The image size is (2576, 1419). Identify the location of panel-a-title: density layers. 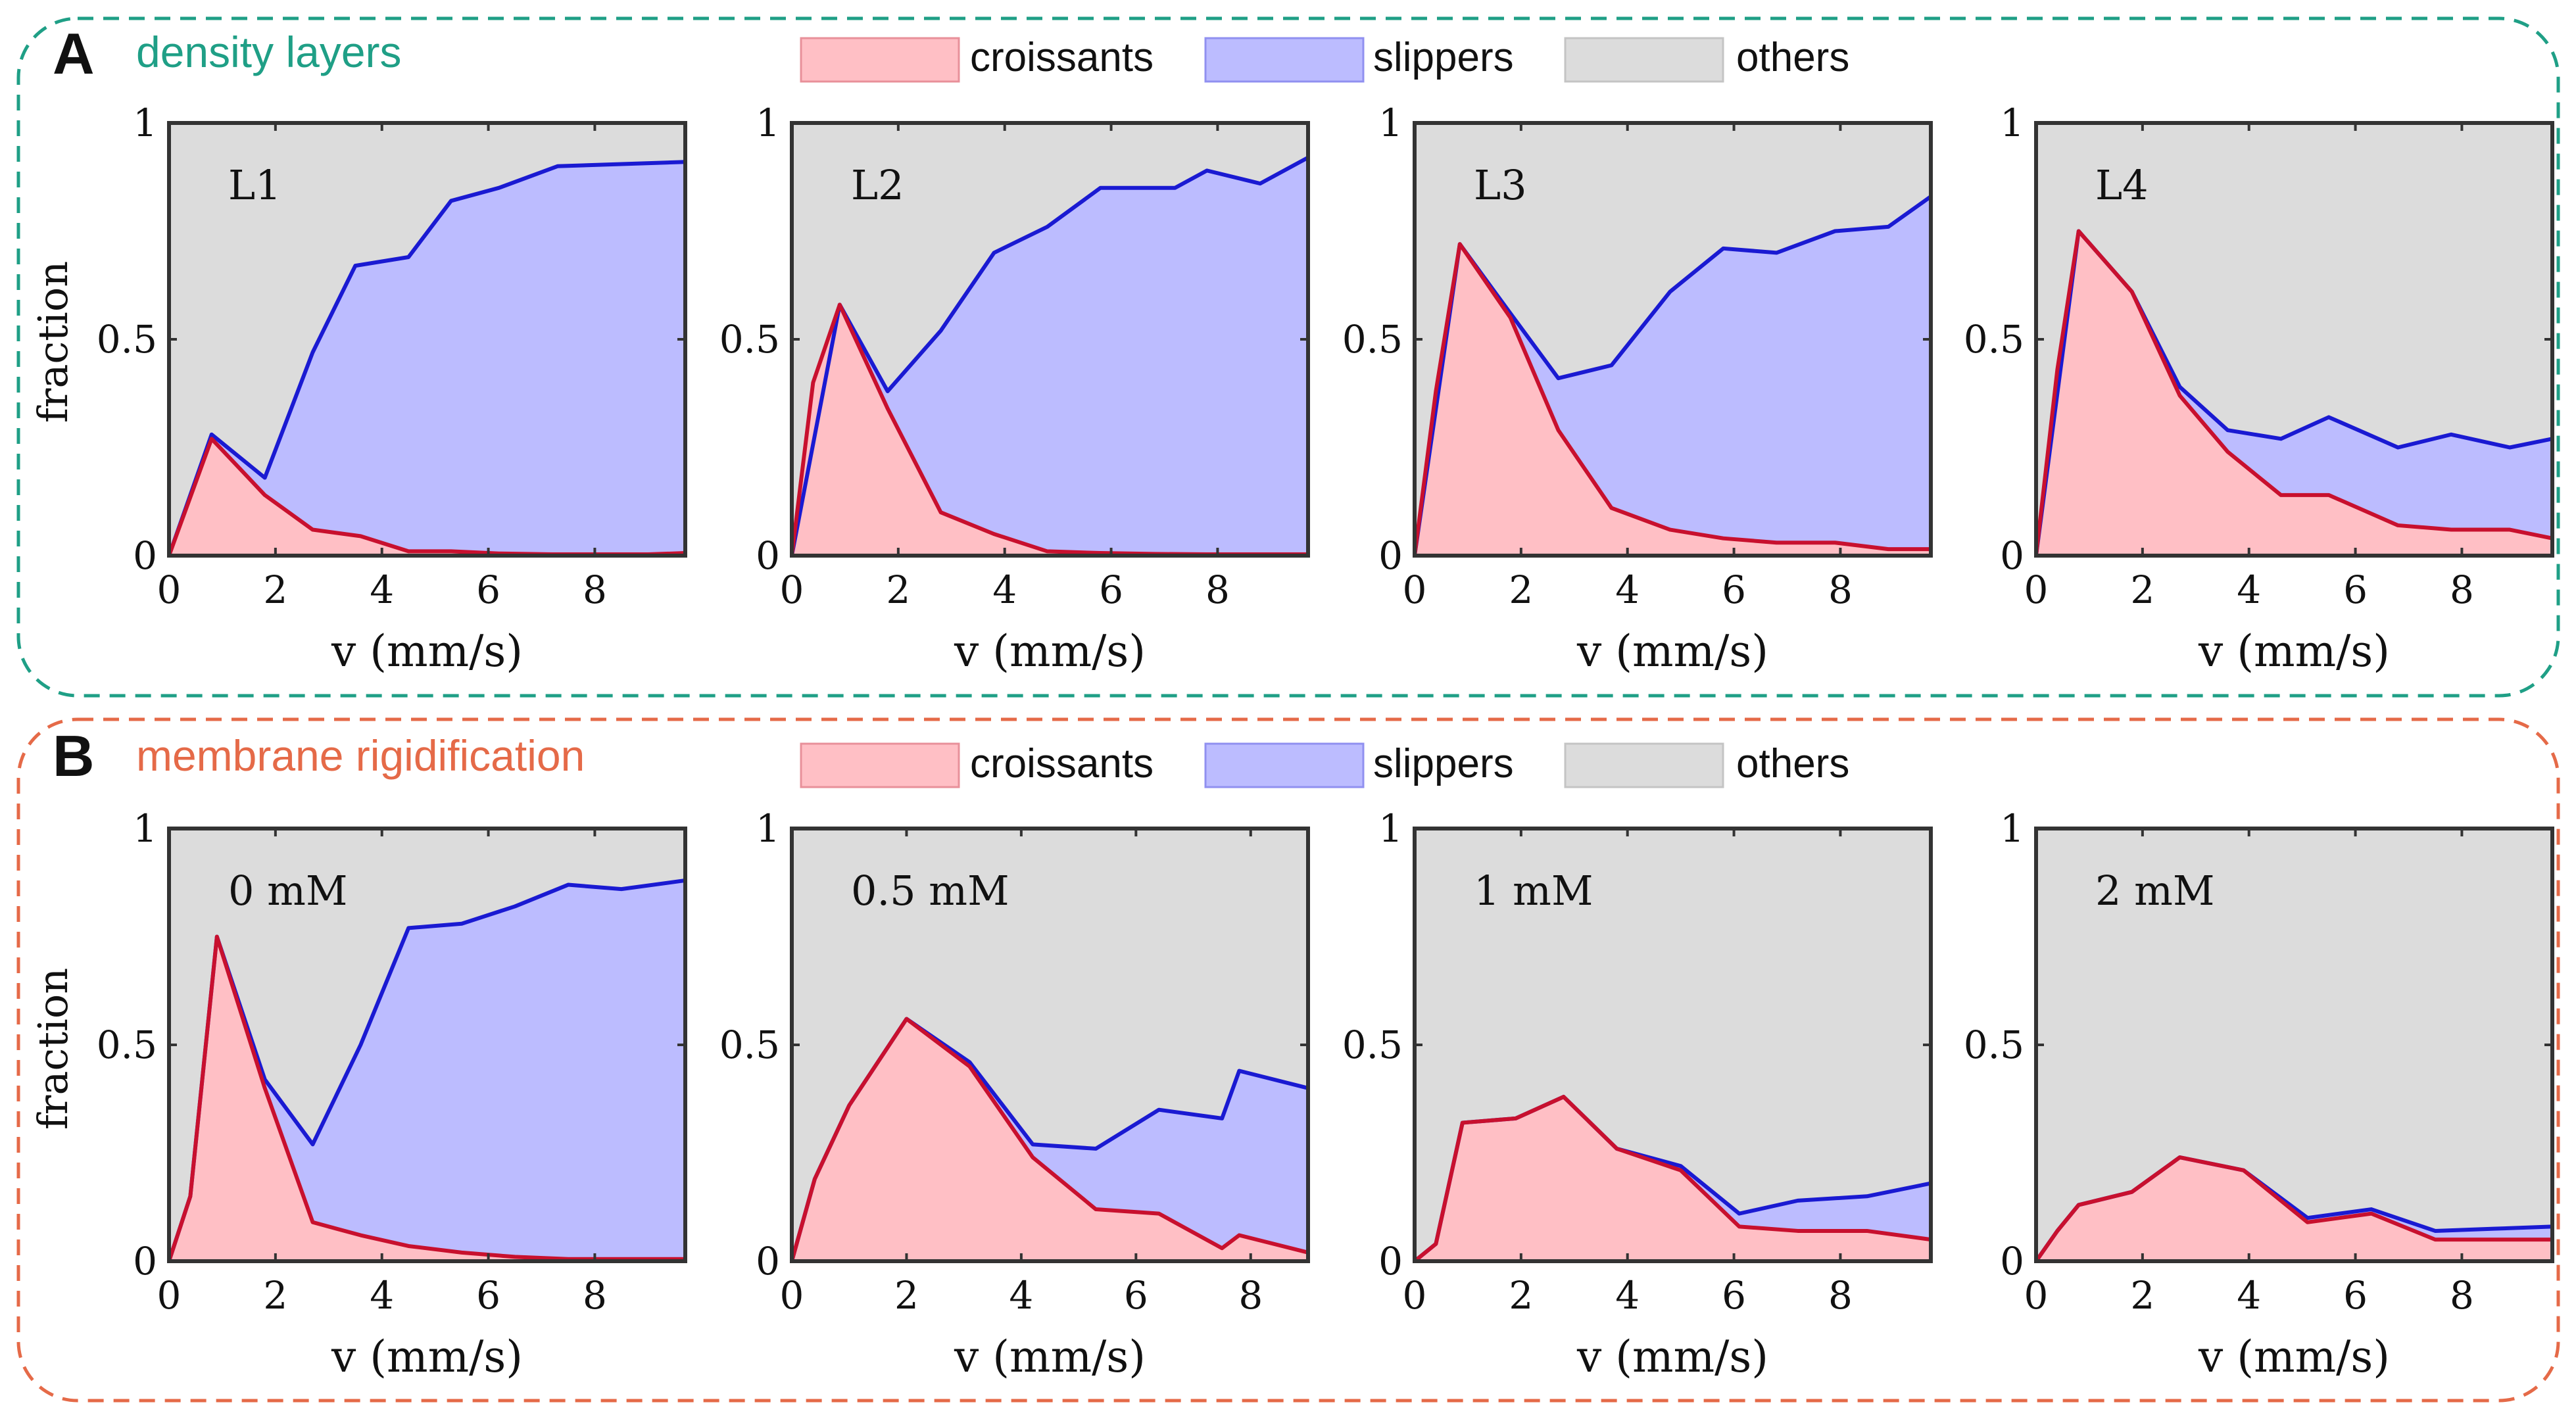
(269, 52).